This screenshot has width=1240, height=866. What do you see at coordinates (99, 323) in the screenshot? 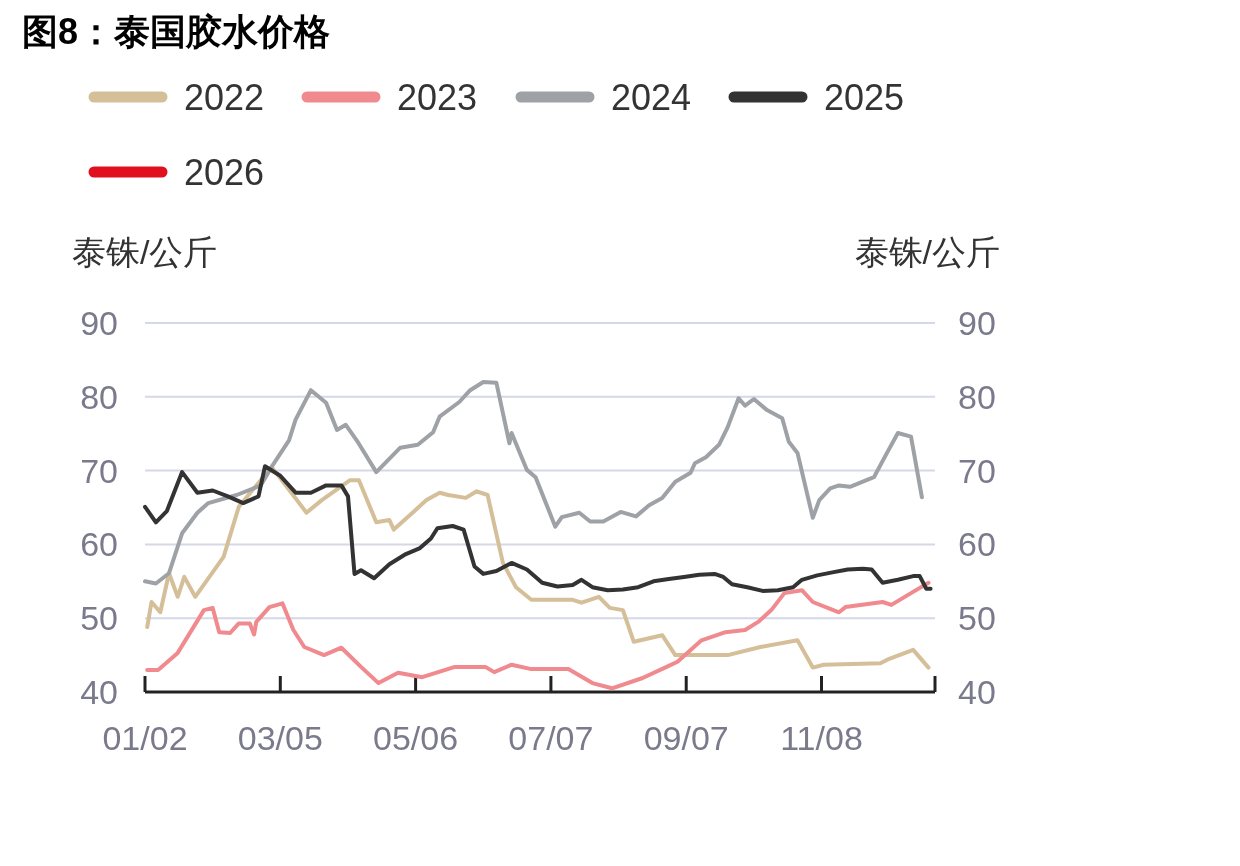
I see `y-tick-label: 90` at bounding box center [99, 323].